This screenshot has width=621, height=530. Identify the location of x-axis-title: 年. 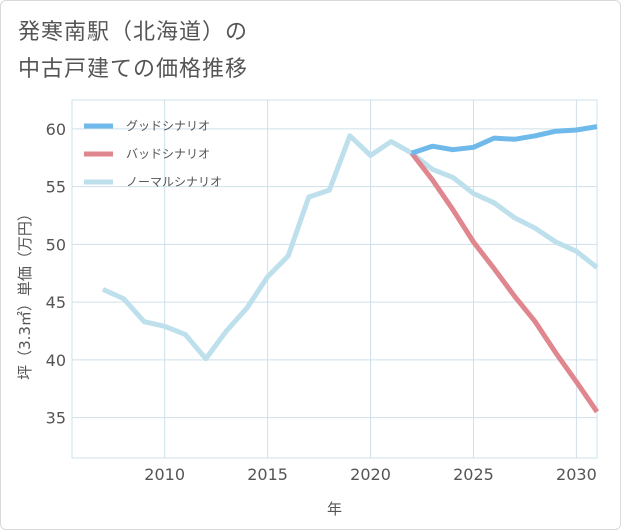
(334, 509).